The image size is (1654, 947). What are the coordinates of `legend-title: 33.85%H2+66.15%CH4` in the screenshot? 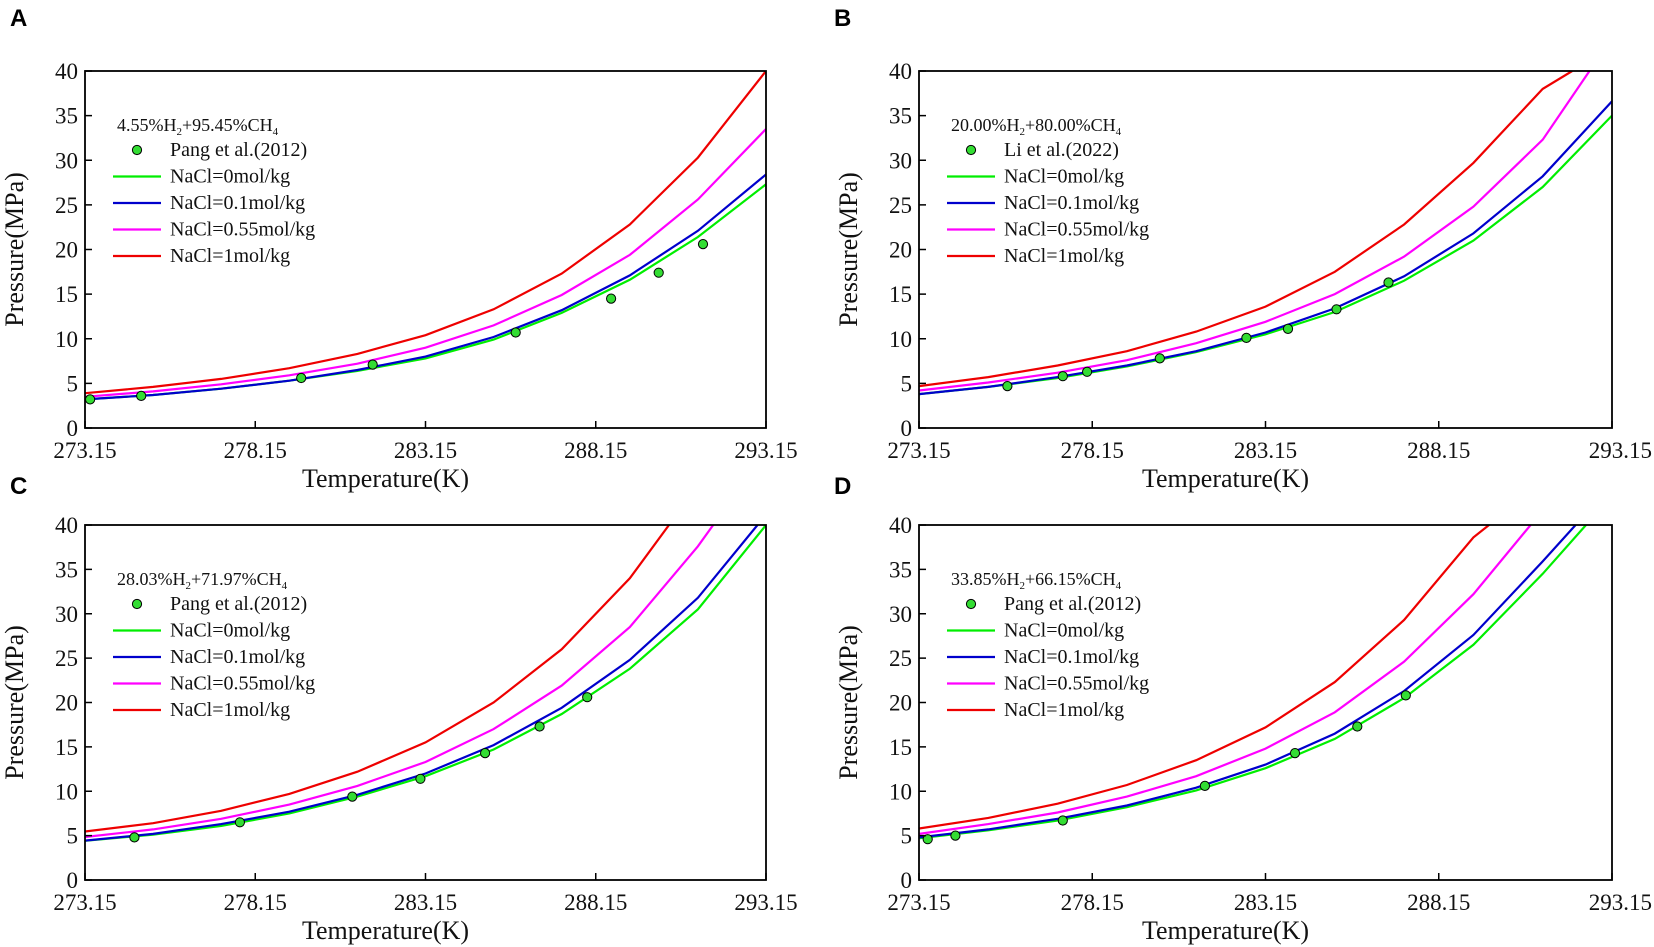 It's located at (1036, 580).